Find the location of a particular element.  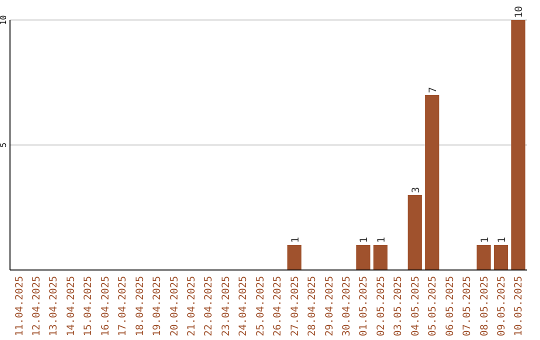

data-label: 10 is located at coordinates (520, 12).